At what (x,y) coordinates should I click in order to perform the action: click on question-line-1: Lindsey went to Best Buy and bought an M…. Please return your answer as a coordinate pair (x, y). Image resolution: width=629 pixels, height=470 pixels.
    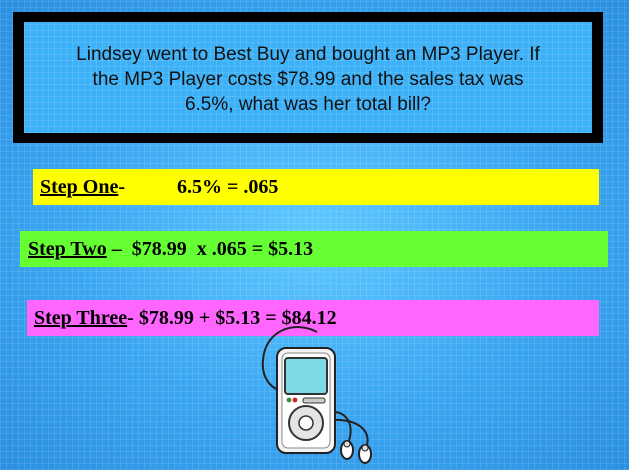
    Looking at the image, I should click on (308, 54).